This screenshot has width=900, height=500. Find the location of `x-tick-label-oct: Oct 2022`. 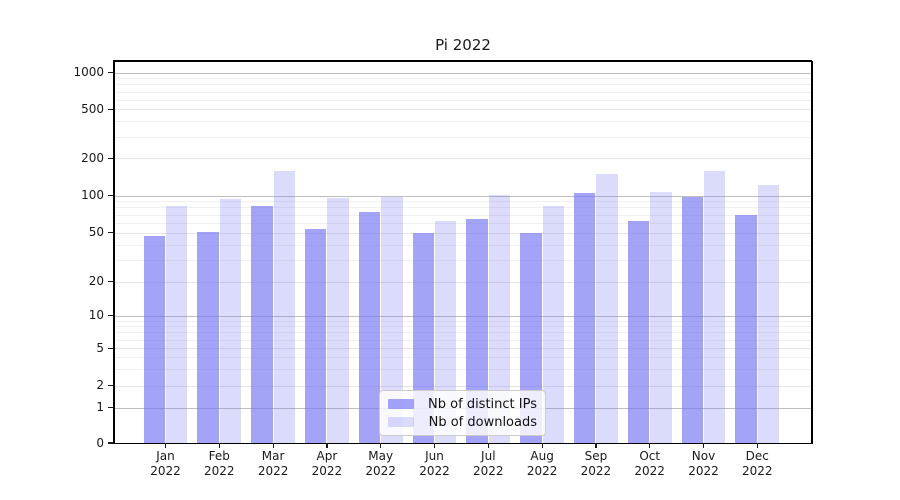

x-tick-label-oct: Oct 2022 is located at coordinates (650, 464).